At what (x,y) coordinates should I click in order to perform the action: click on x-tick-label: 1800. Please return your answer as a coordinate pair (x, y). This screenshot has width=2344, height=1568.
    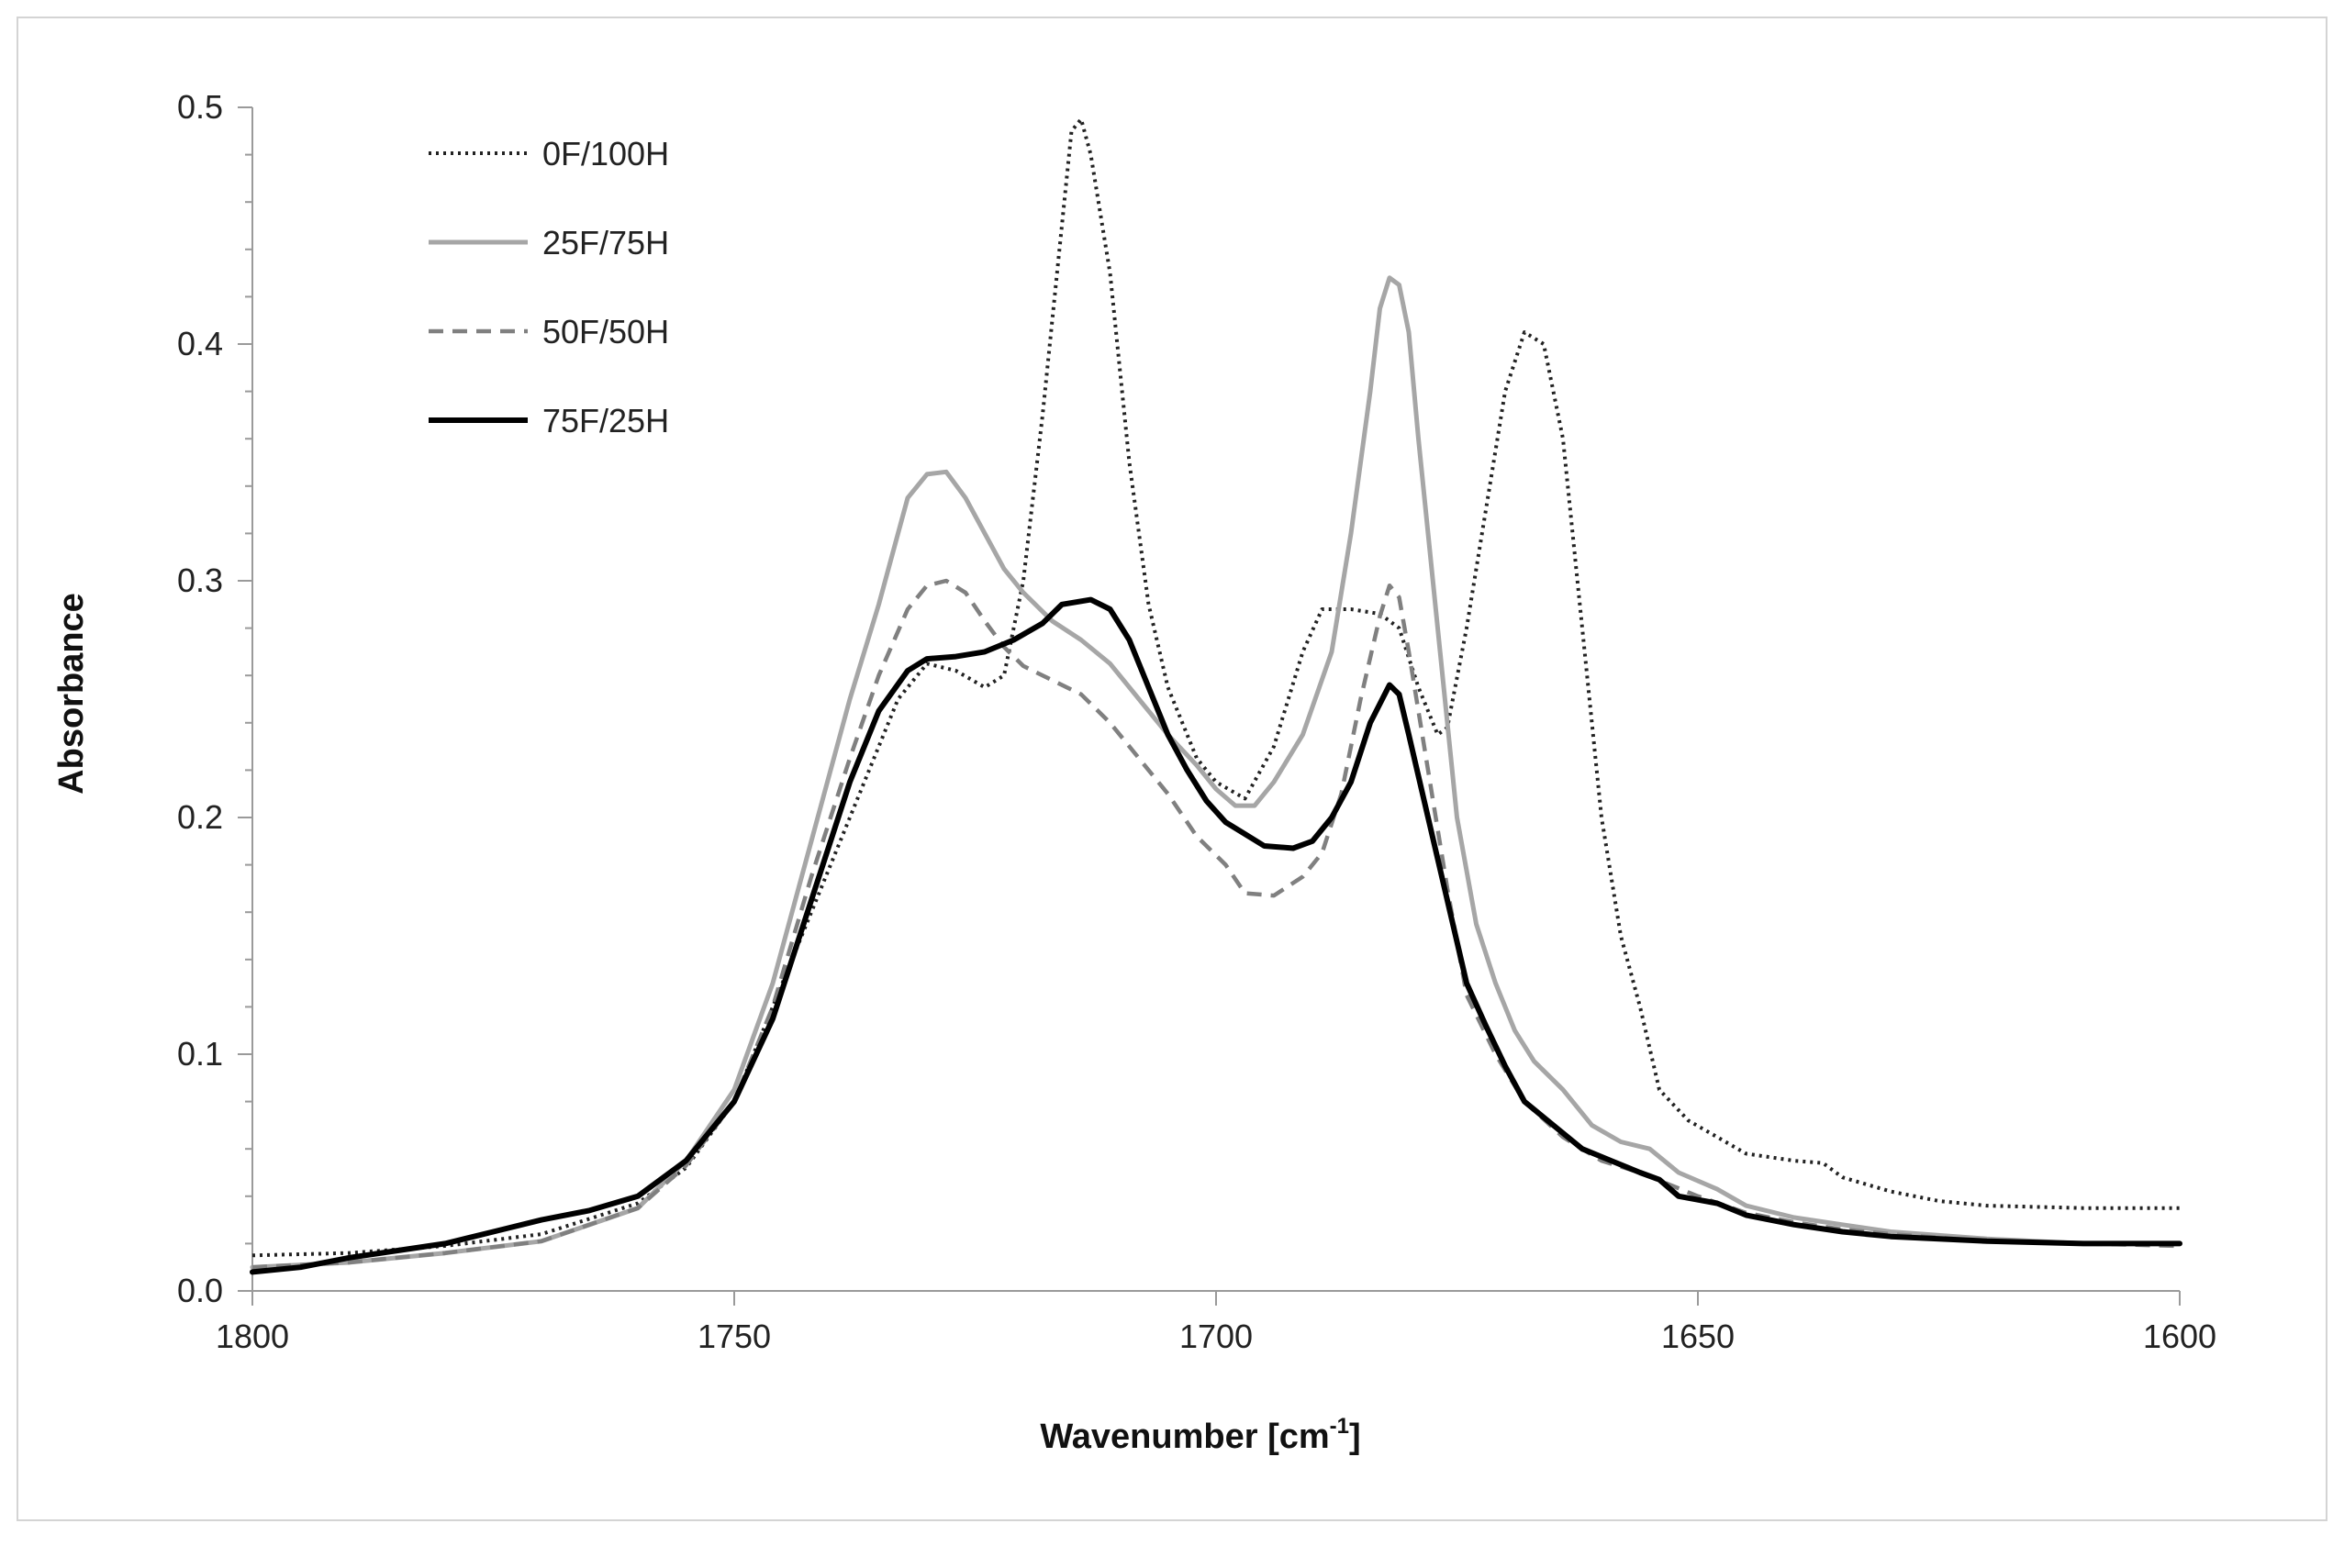
    Looking at the image, I should click on (253, 1336).